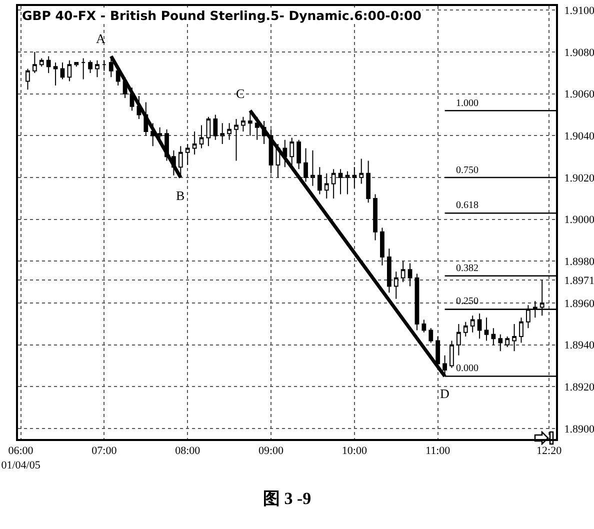  I want to click on annotation: A, so click(101, 38).